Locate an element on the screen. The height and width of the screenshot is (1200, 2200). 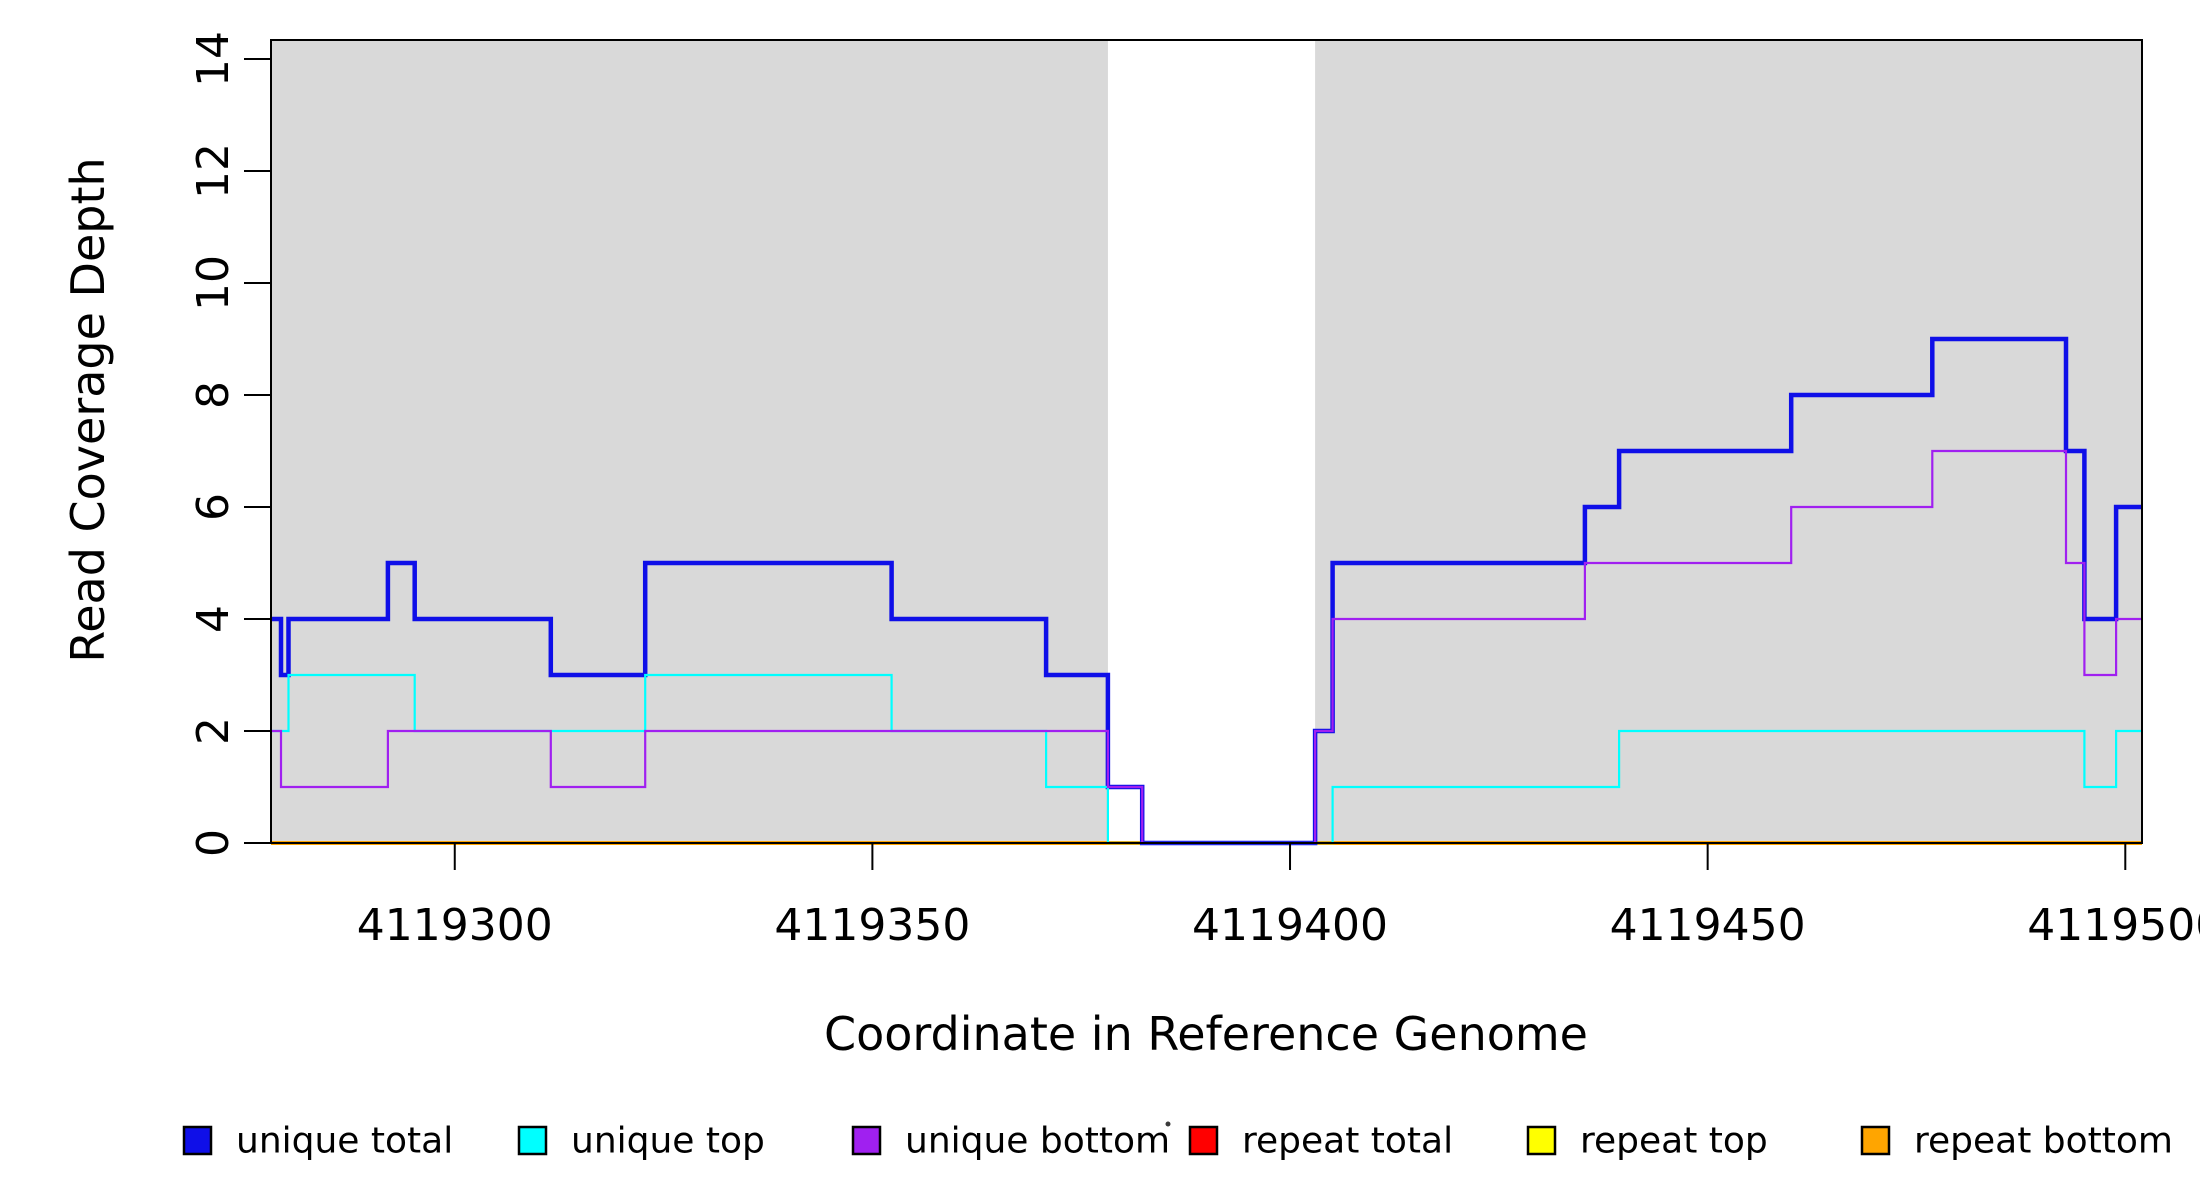
legend-item: repeat total is located at coordinates (1320, 1141).